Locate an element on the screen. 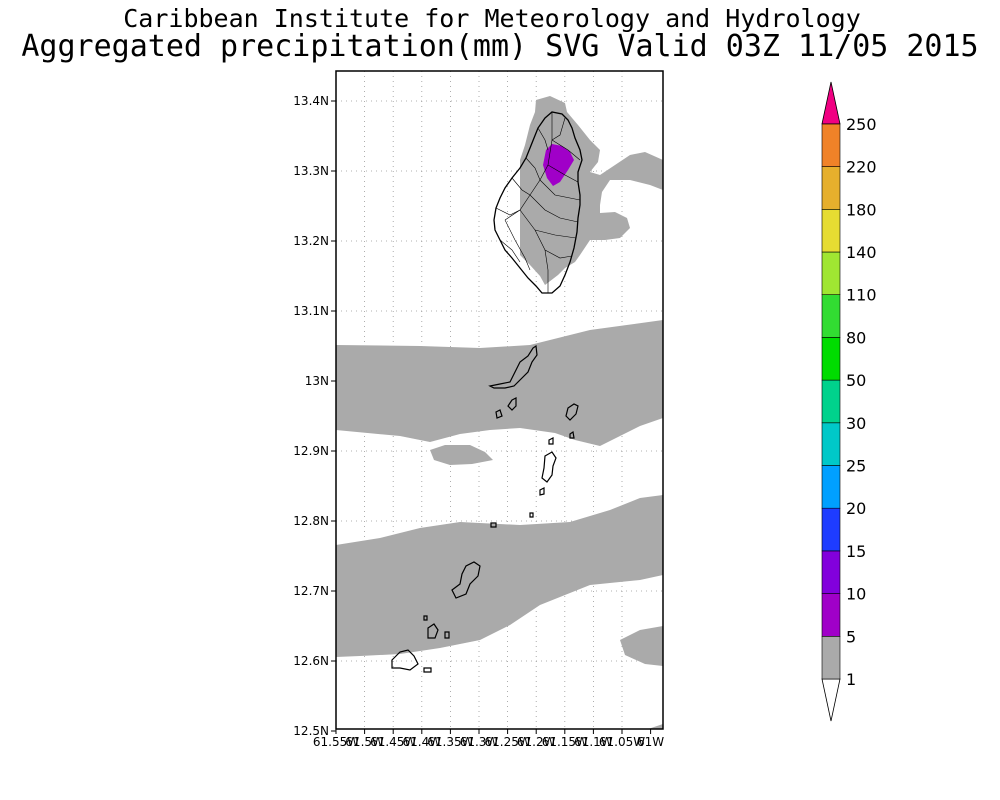 Image resolution: width=1000 pixels, height=800 pixels. island-st-vincent-river-basins is located at coordinates (538, 202).